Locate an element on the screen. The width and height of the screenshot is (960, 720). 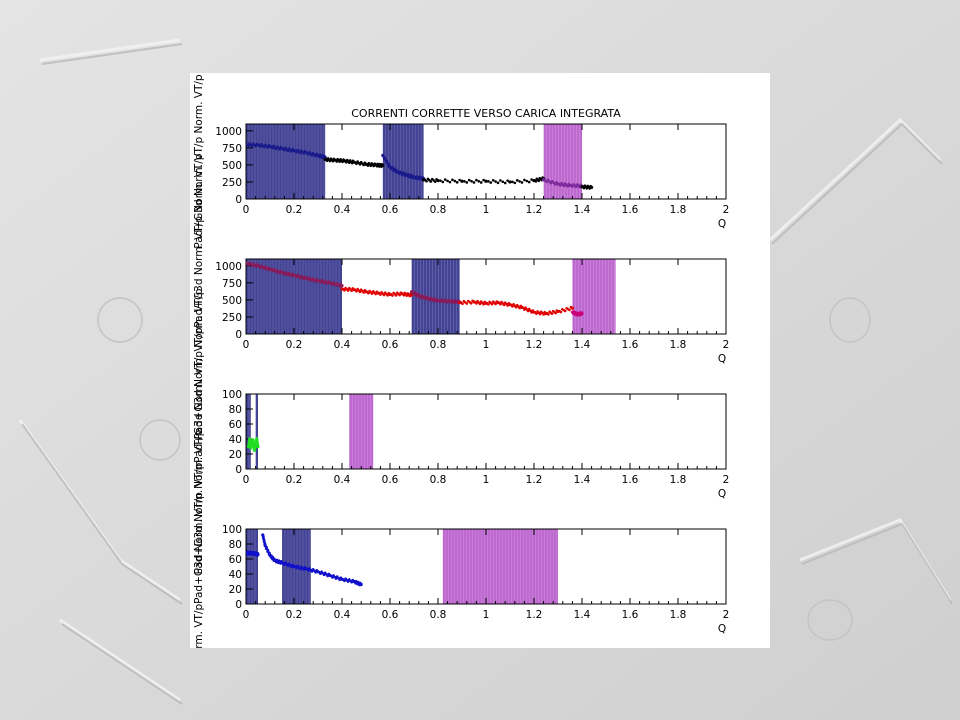
plot-frame is located at coordinates (486, 431).